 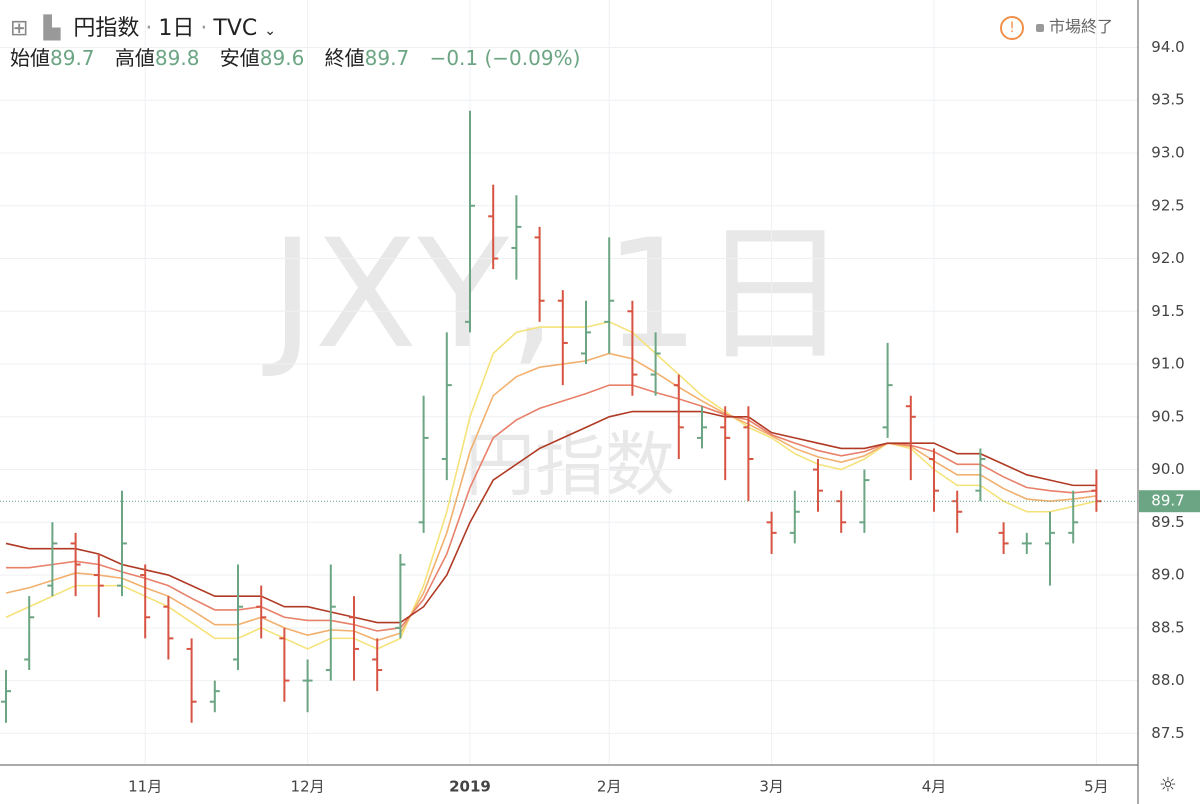 I want to click on low-label: 安値, so click(x=239, y=58).